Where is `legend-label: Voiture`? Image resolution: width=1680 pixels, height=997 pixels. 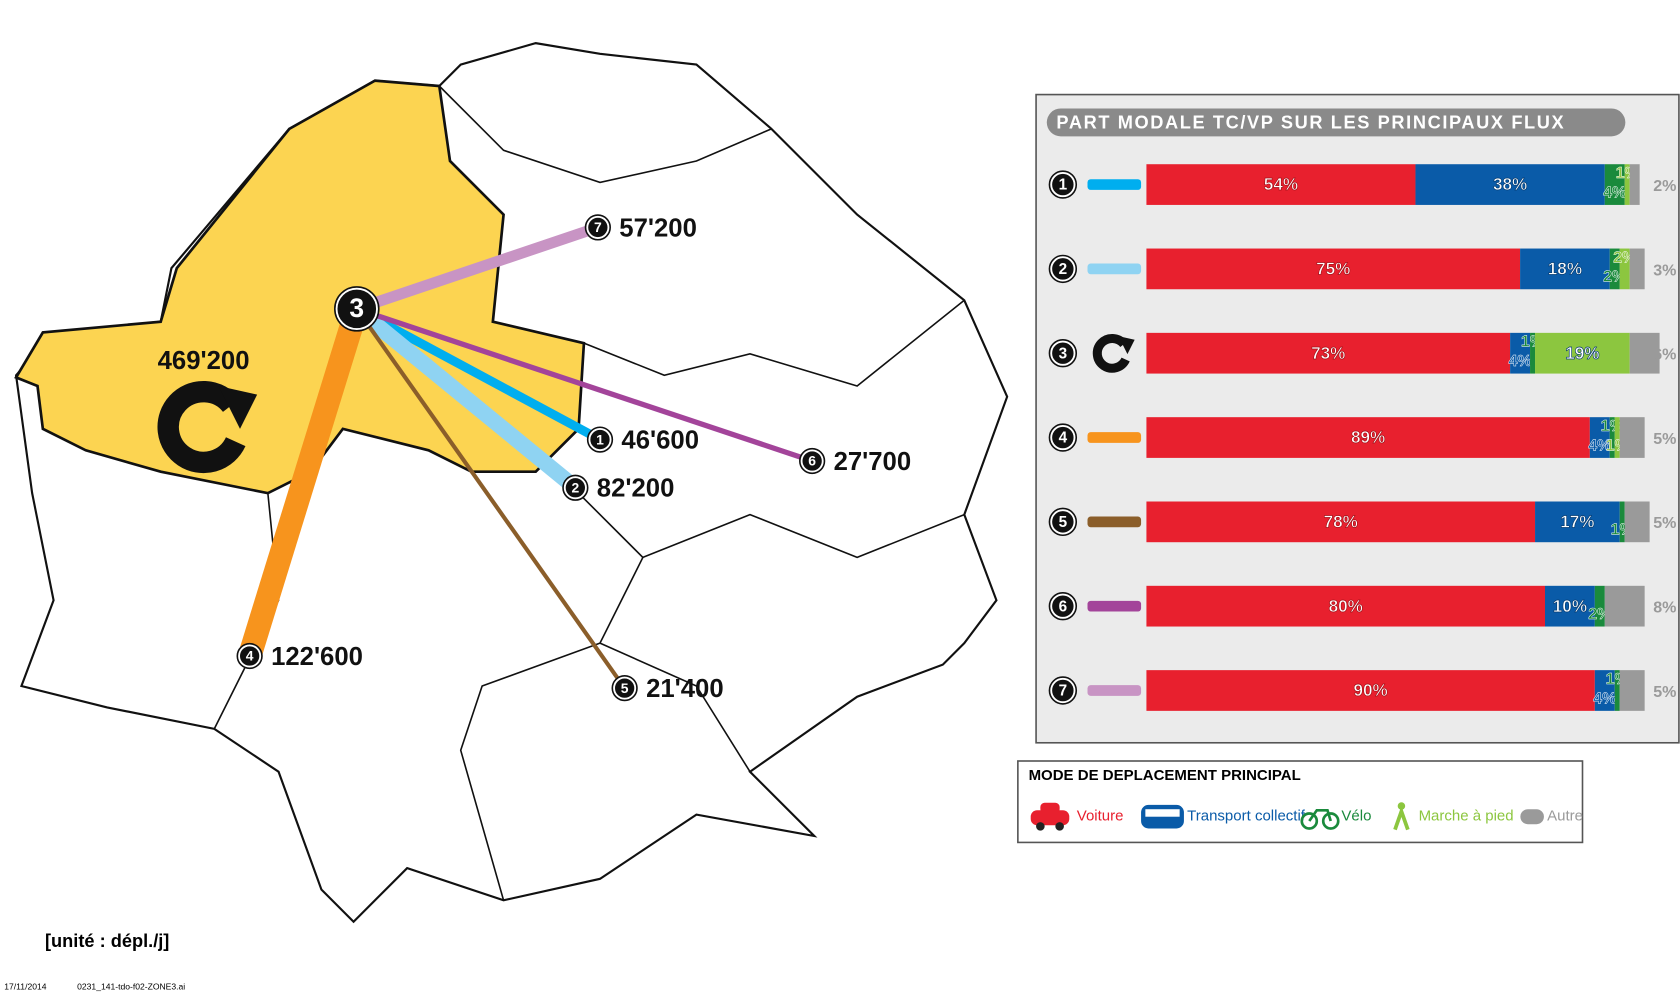
legend-label: Voiture is located at coordinates (1100, 816).